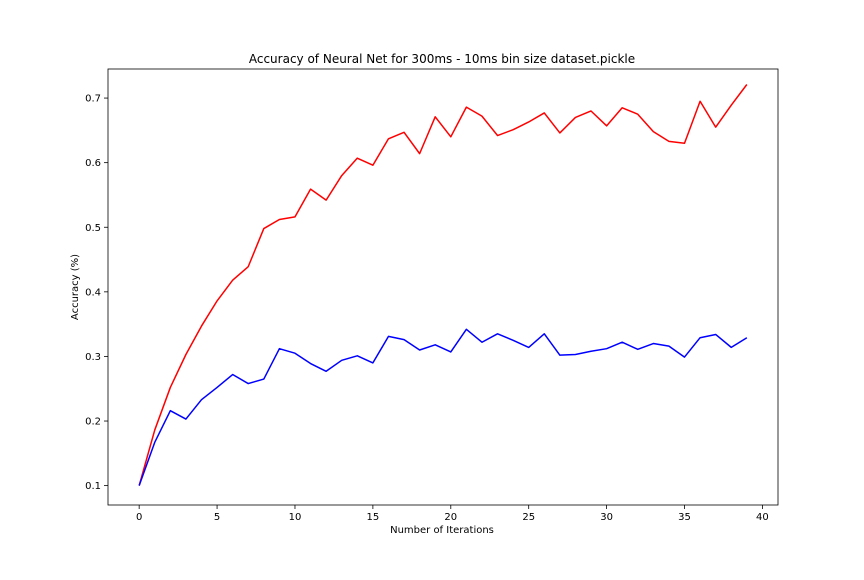 The height and width of the screenshot is (580, 864). I want to click on y-tick-label: 0.7, so click(93, 99).